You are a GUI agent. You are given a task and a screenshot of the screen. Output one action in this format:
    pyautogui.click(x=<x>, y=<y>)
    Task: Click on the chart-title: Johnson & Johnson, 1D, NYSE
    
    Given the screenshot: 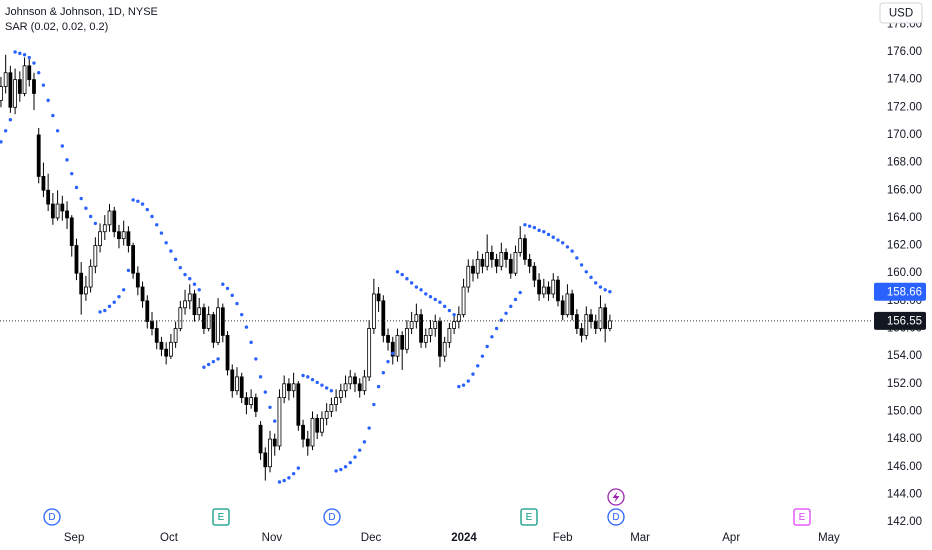 What is the action you would take?
    pyautogui.click(x=81, y=12)
    